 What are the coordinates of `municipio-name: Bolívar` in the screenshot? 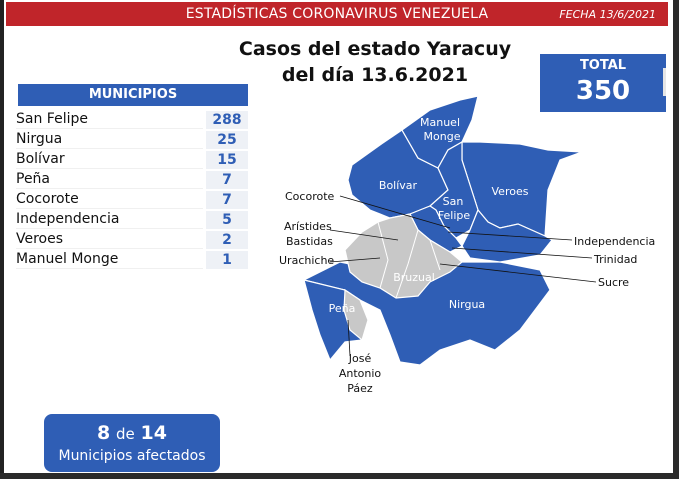 It's located at (40, 159).